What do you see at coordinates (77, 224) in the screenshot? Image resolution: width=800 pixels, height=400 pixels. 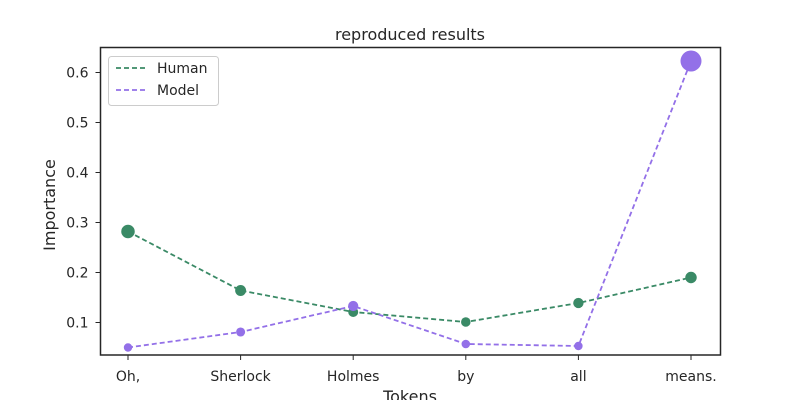 I see `y-tick-label: 0.3` at bounding box center [77, 224].